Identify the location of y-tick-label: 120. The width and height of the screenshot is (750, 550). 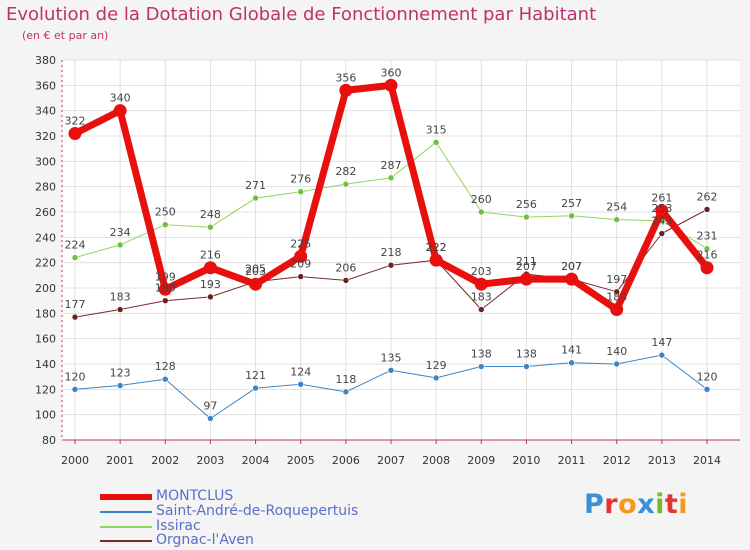
(45, 389).